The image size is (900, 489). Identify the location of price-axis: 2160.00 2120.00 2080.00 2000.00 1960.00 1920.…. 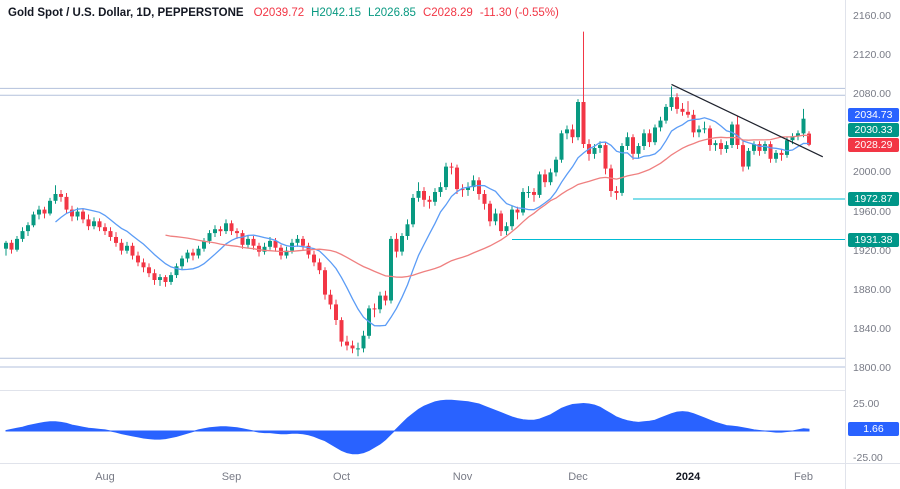
(872, 232).